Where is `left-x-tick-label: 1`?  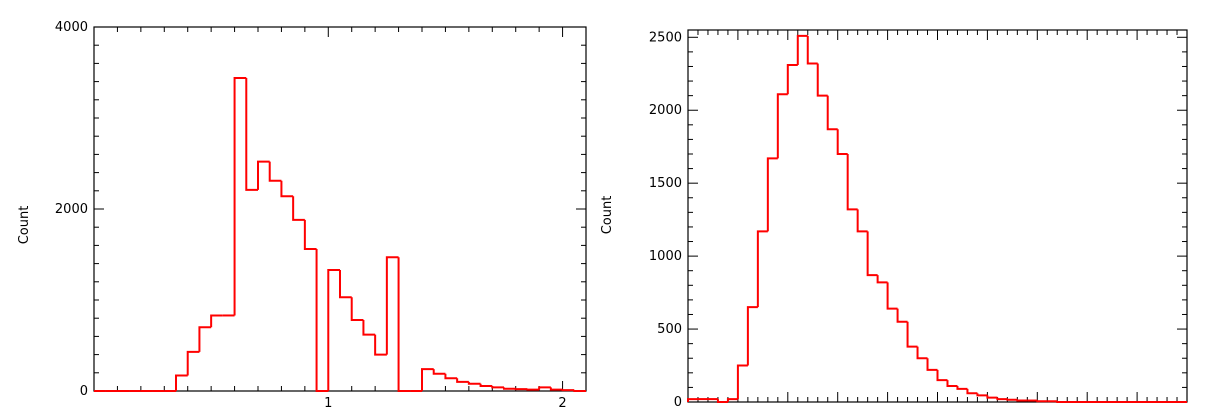 left-x-tick-label: 1 is located at coordinates (328, 403).